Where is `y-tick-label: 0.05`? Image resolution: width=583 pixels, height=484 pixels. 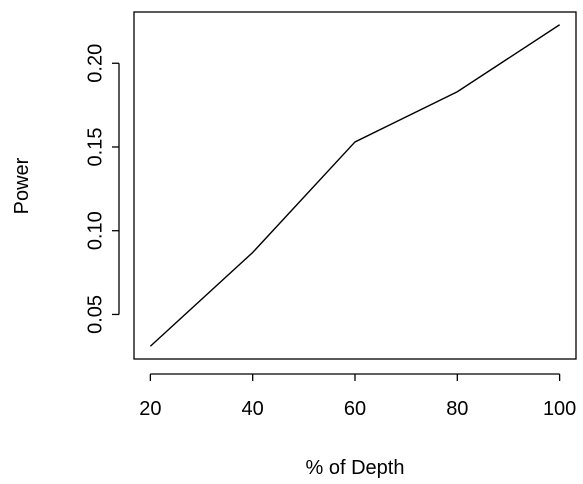 y-tick-label: 0.05 is located at coordinates (95, 314).